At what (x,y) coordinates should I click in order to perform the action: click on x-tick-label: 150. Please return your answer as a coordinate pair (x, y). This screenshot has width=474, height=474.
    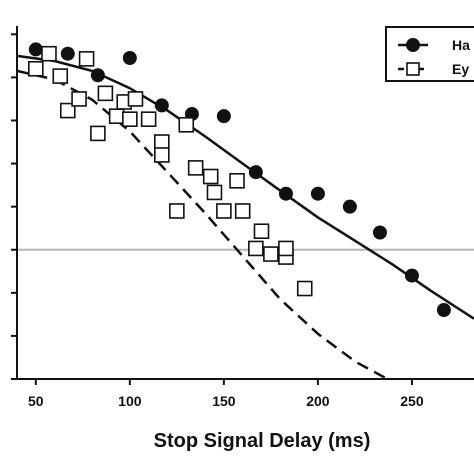
    Looking at the image, I should click on (224, 401).